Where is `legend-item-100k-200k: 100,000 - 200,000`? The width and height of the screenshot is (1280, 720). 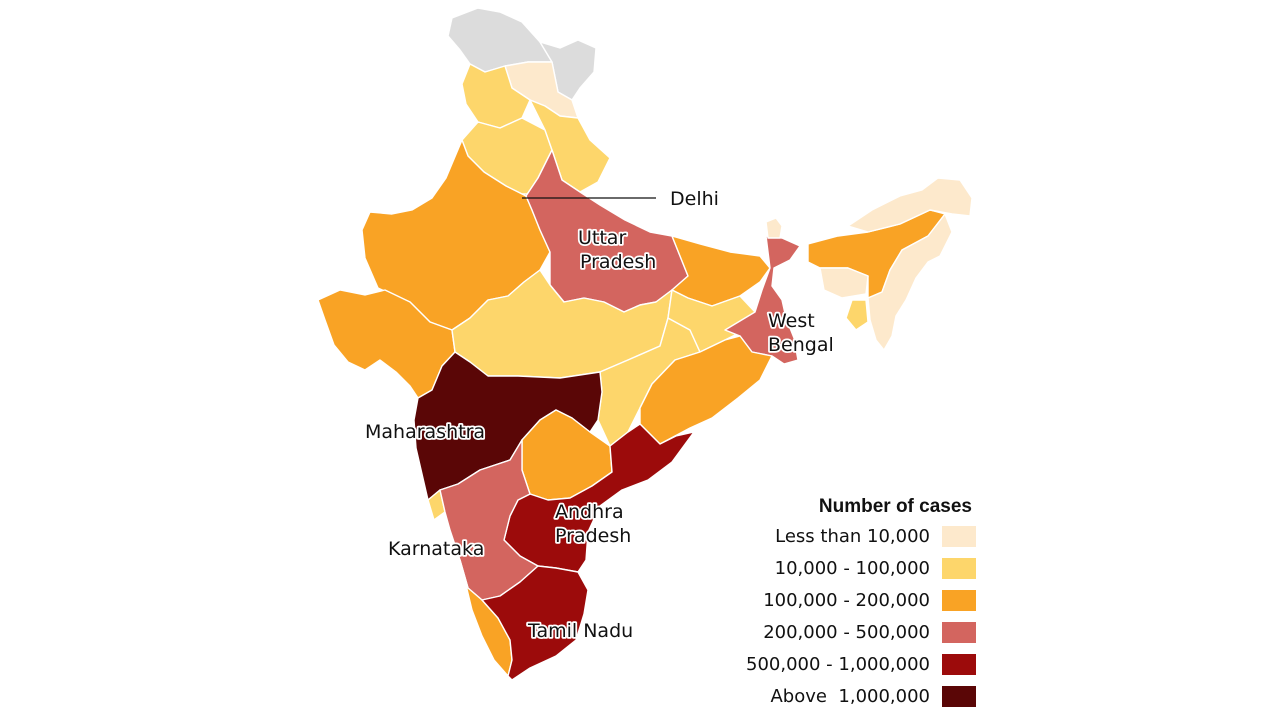
legend-item-100k-200k: 100,000 - 200,000 is located at coordinates (838, 600).